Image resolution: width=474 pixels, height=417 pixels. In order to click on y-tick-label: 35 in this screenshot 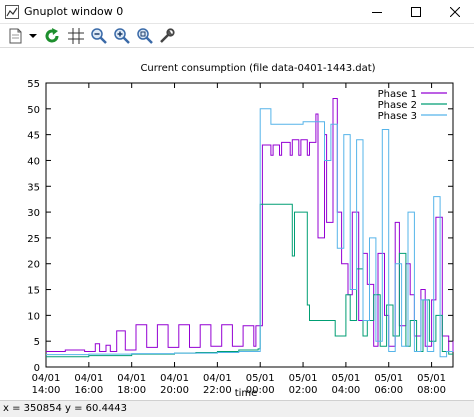, I will do `click(33, 187)`.